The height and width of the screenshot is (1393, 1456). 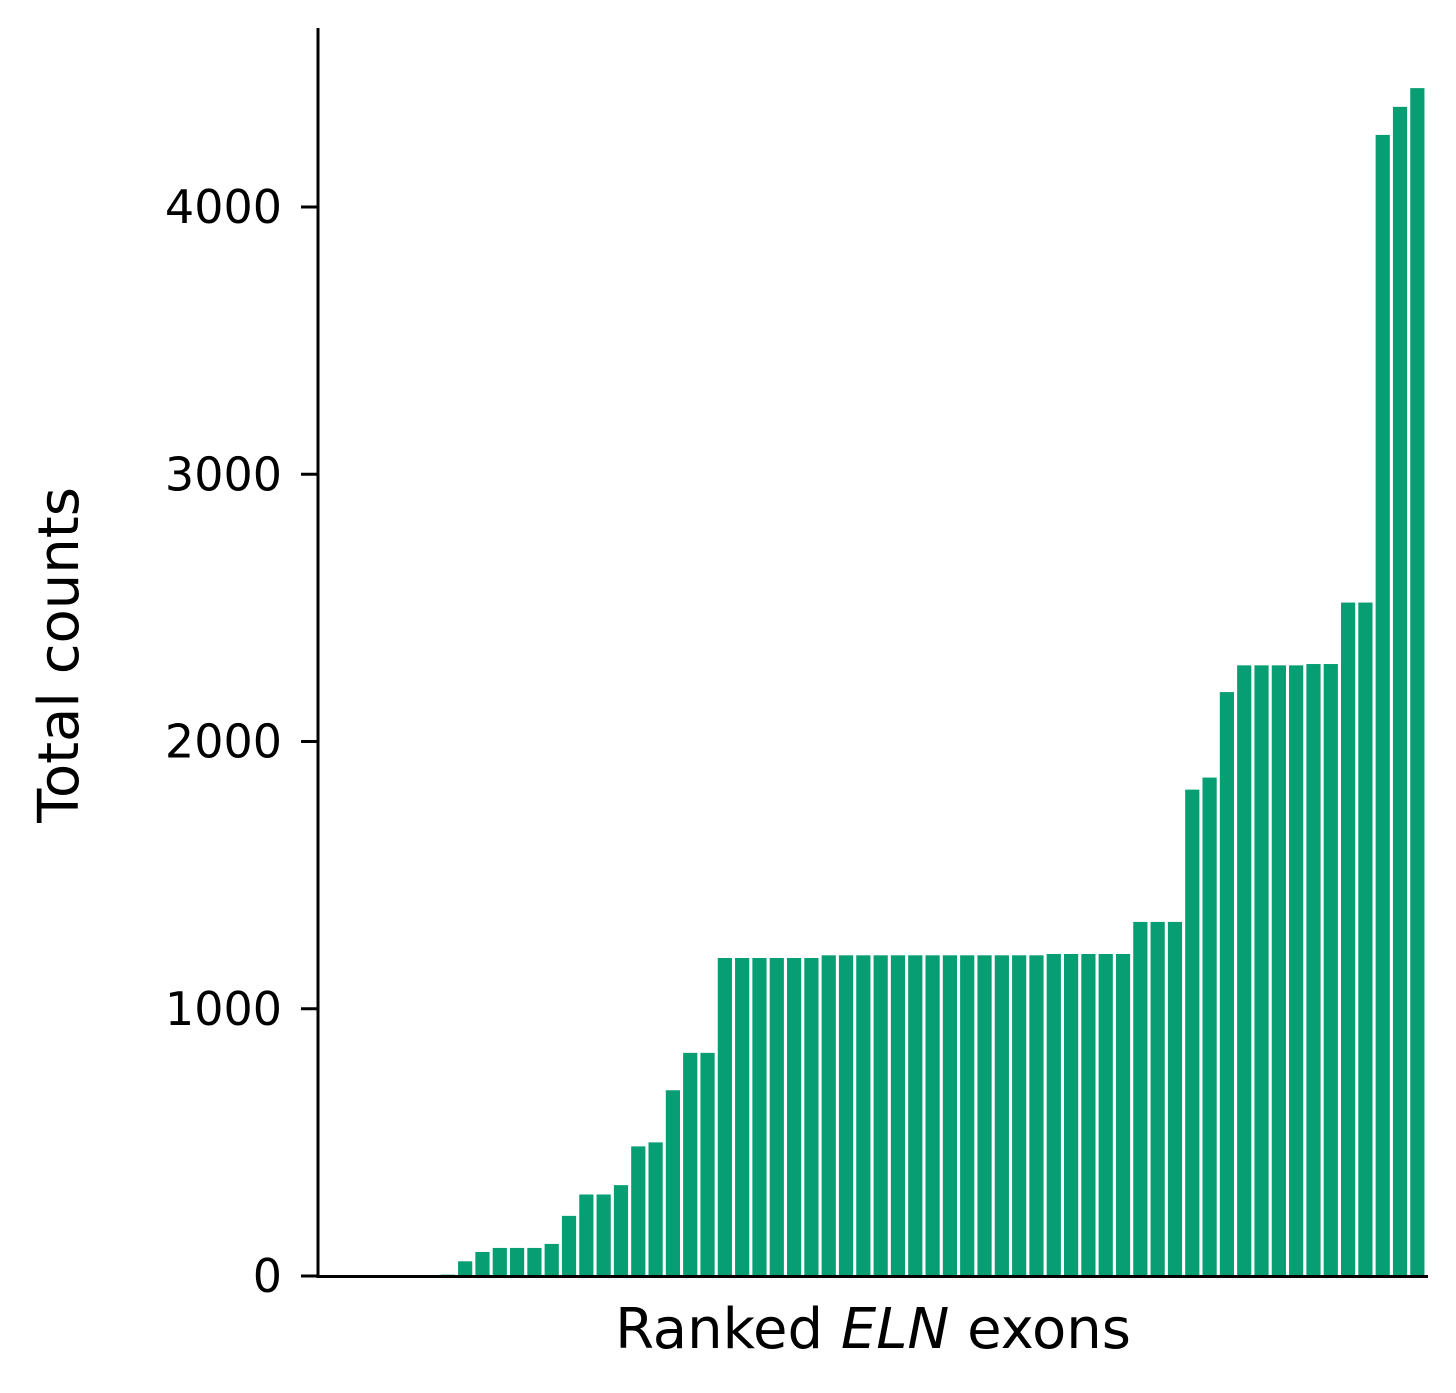 I want to click on y-tick-label: 0, so click(x=267, y=1276).